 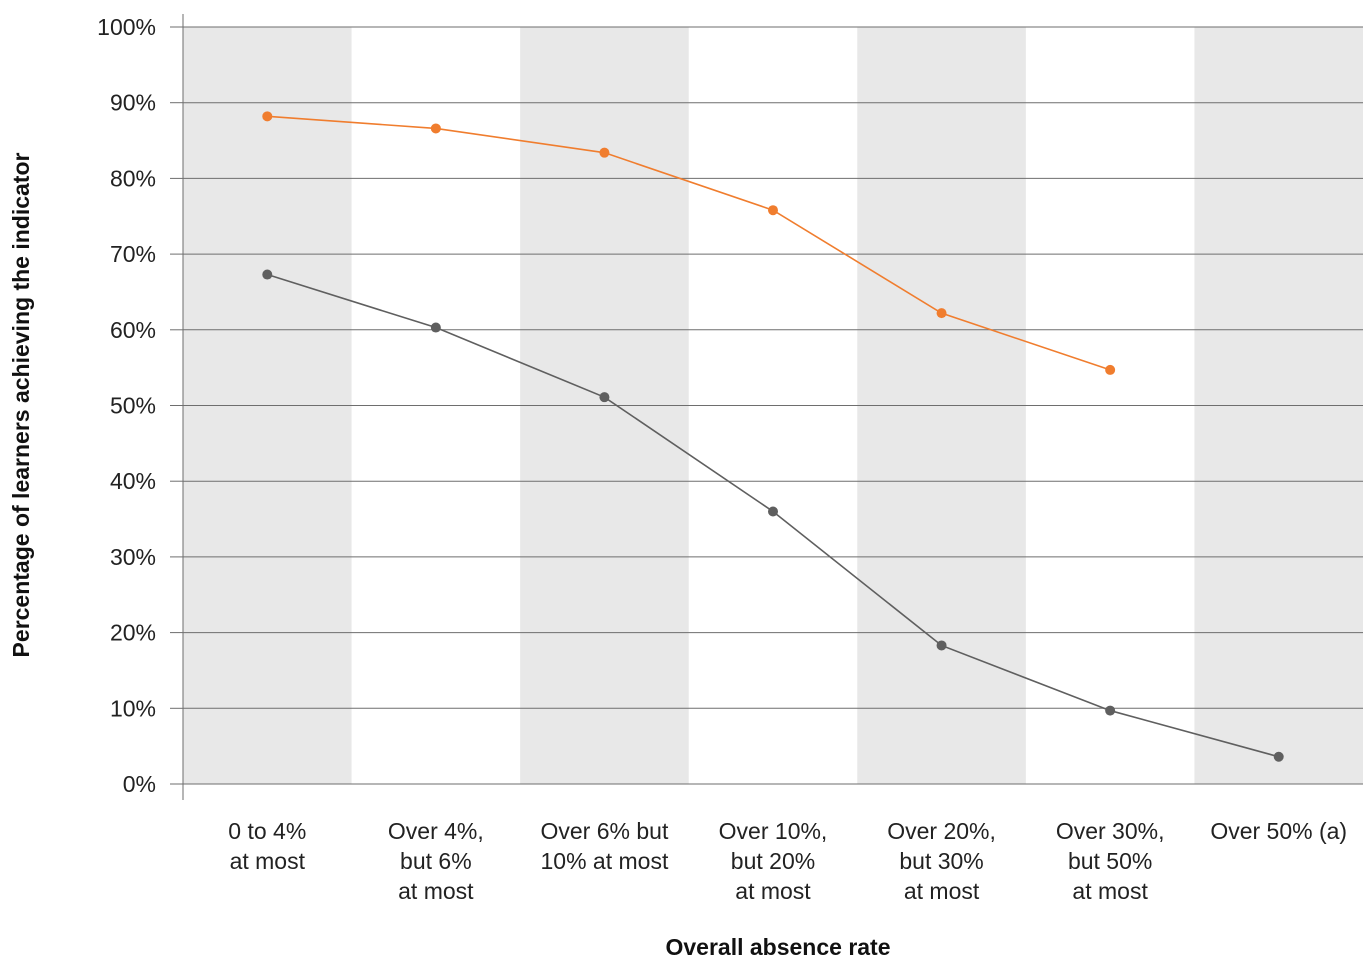 What do you see at coordinates (139, 784) in the screenshot?
I see `y-tick-label: 0%` at bounding box center [139, 784].